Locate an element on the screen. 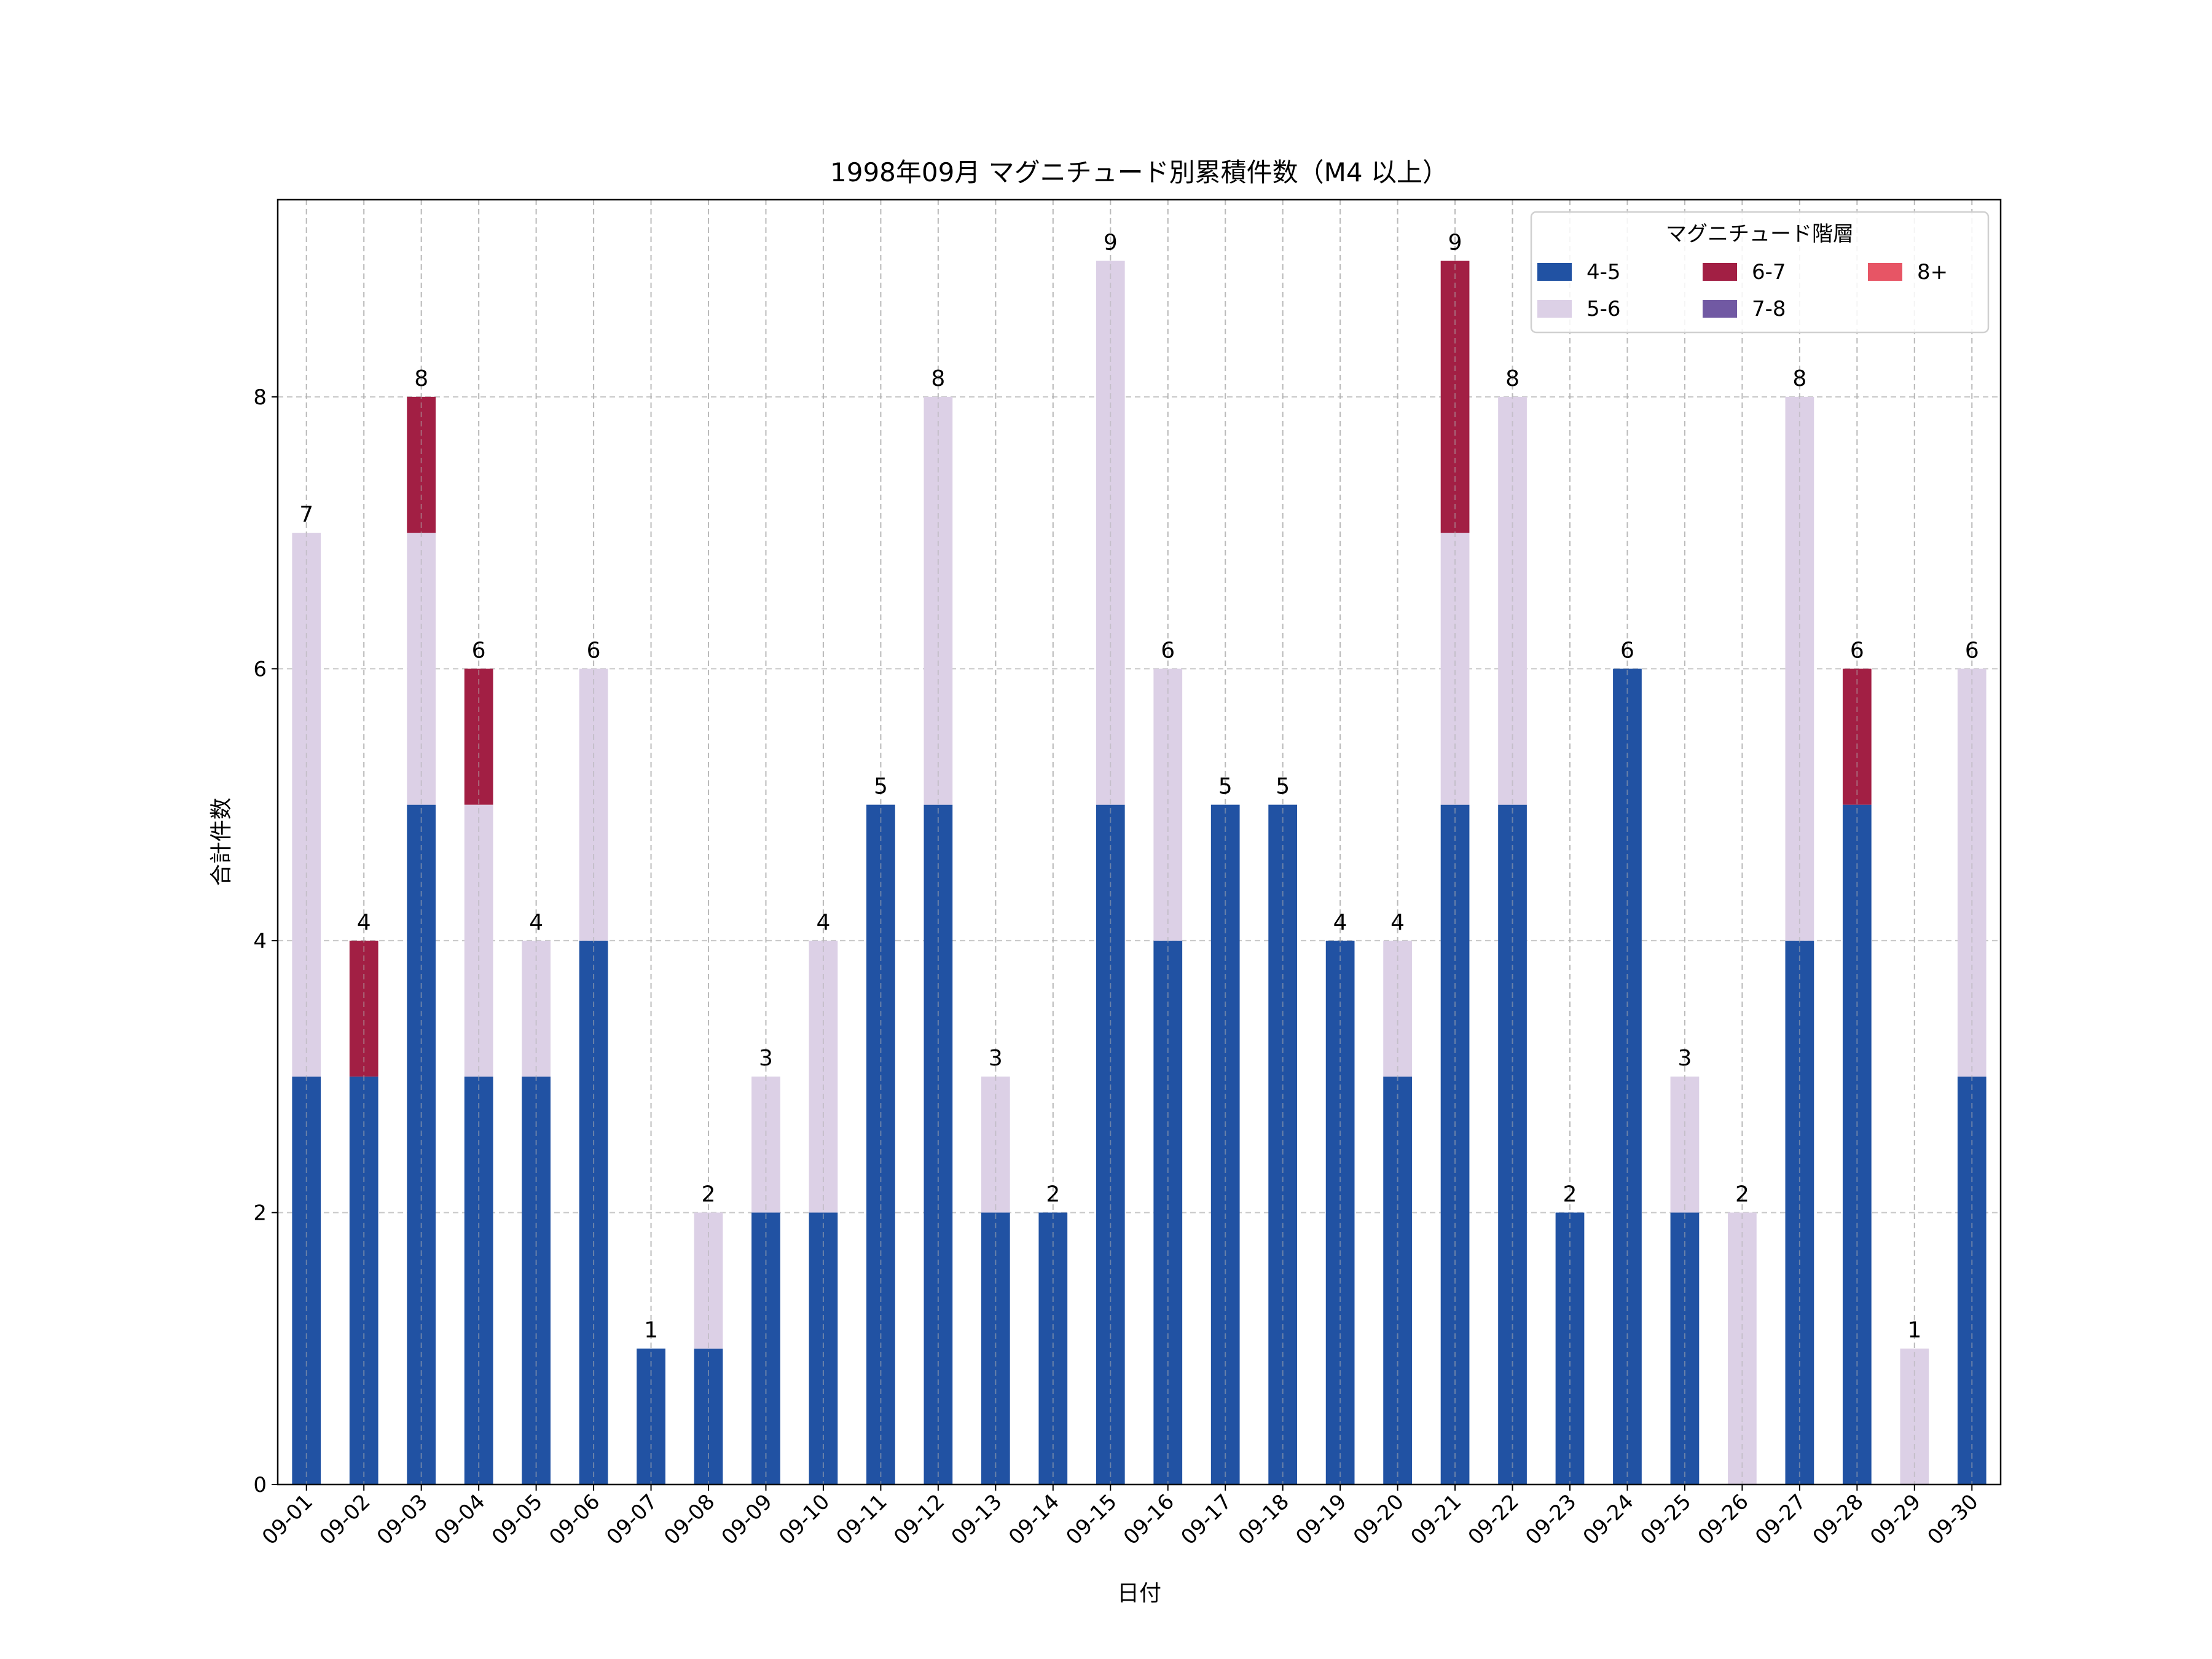  x-tick-label: 09-11 is located at coordinates (862, 1519).